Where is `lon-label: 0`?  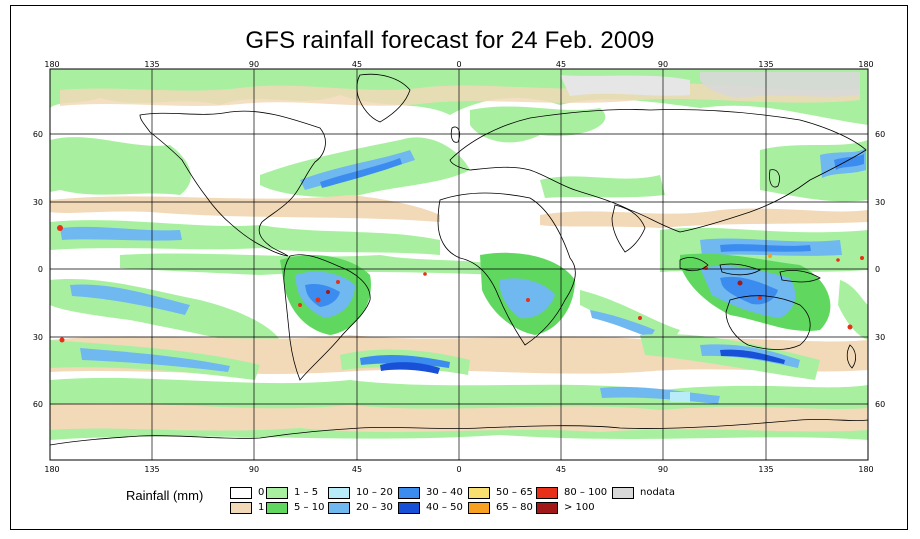 lon-label: 0 is located at coordinates (458, 64).